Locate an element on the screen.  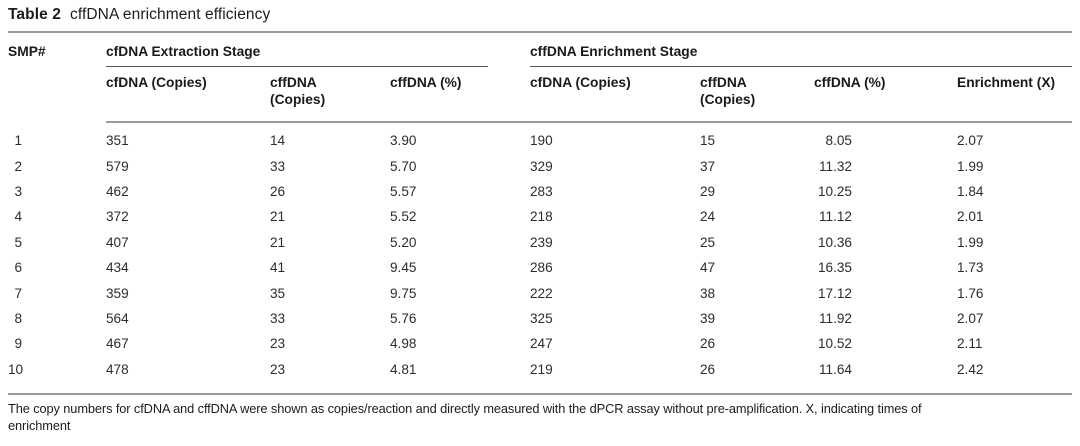
cell-ext-cffdna-pct: 5.20 is located at coordinates (403, 242).